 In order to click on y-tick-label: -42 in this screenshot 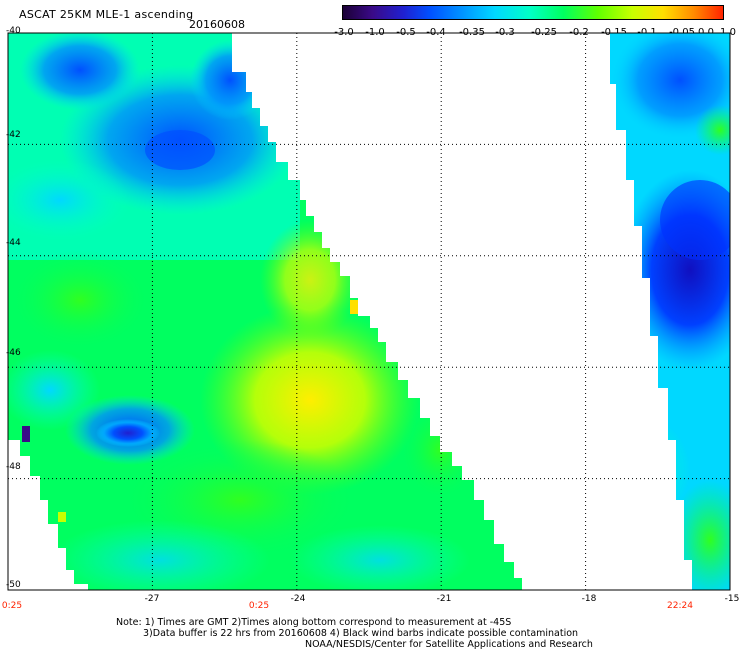, I will do `click(13, 135)`.